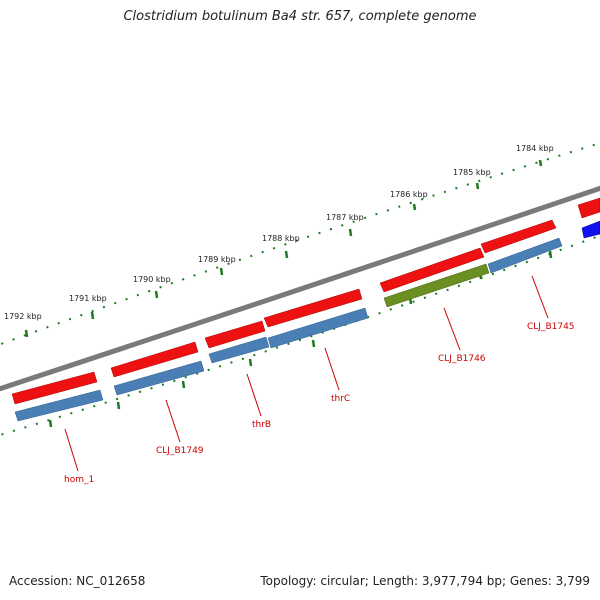  I want to click on gene-label: CLJ_B1746, so click(462, 359).